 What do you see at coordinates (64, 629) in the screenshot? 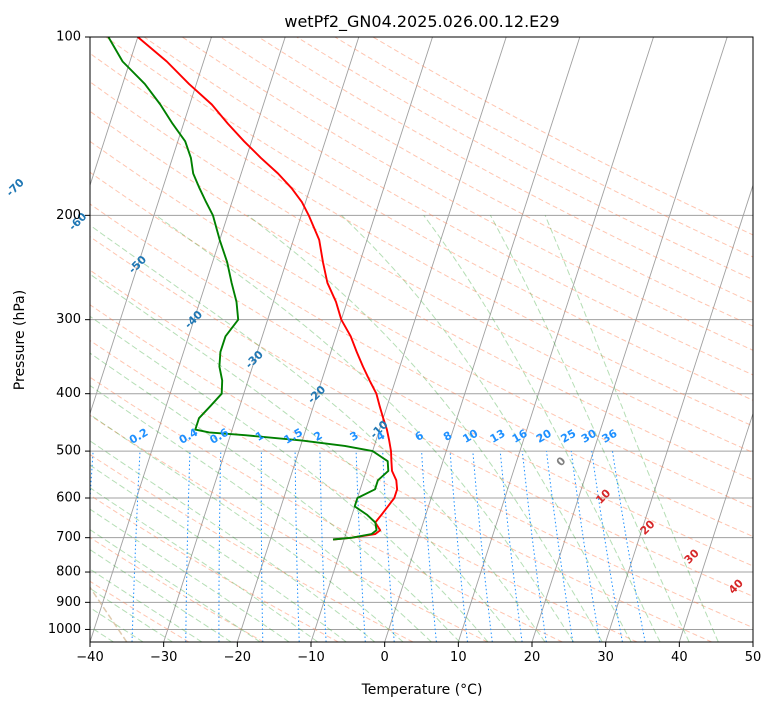
I see `y-tick-label: 1000` at bounding box center [64, 629].